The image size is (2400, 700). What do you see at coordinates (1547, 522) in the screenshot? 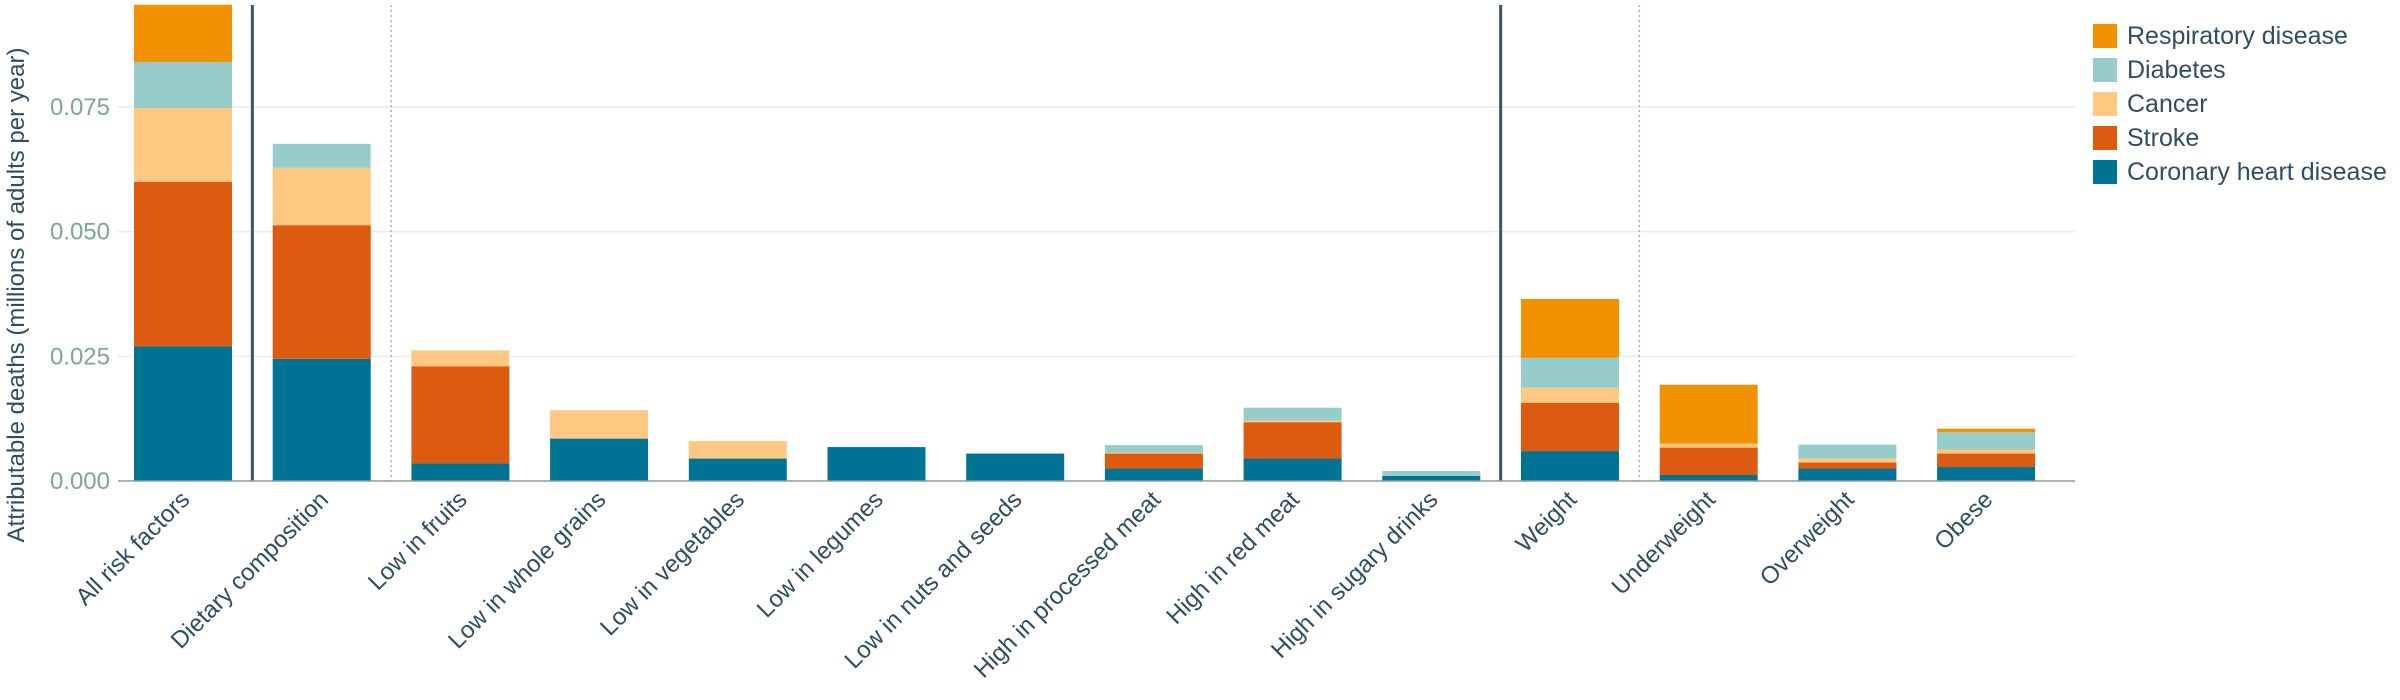
I see `x-tick-label: Weight` at bounding box center [1547, 522].